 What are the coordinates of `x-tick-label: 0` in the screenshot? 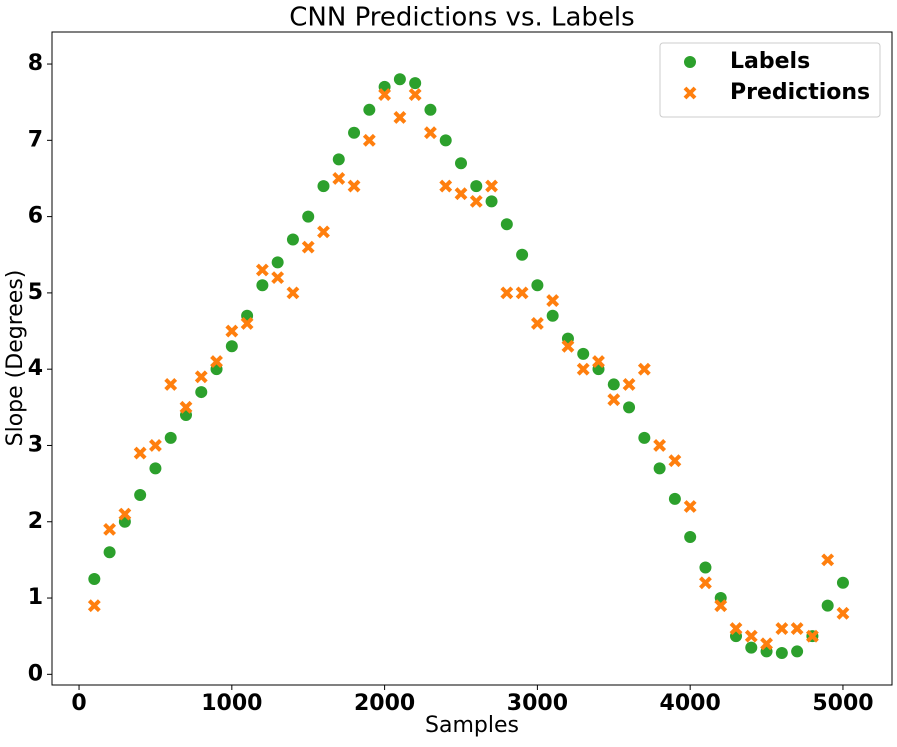 It's located at (78, 703).